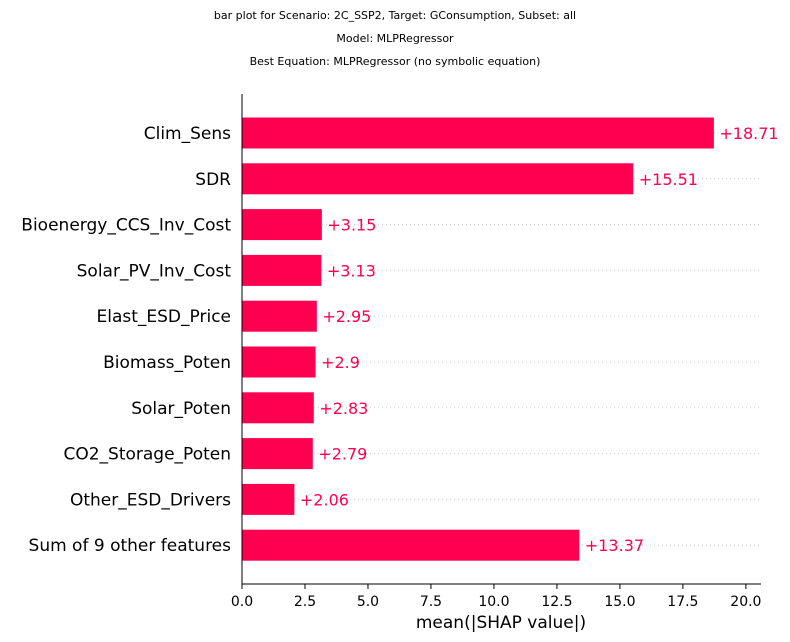 This screenshot has height=642, width=790. I want to click on value-label: +2.95, so click(346, 316).